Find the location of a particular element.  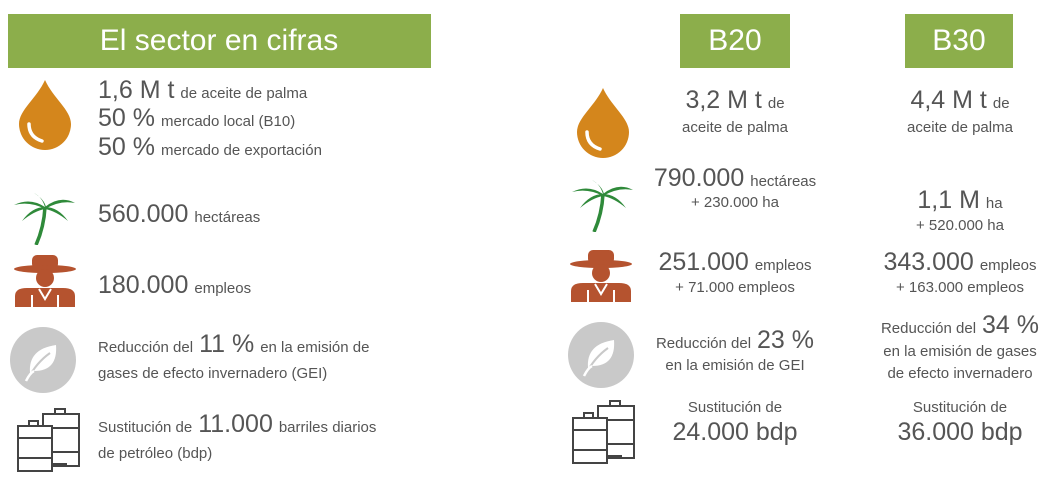

stat-value: 180.000 is located at coordinates (143, 285).